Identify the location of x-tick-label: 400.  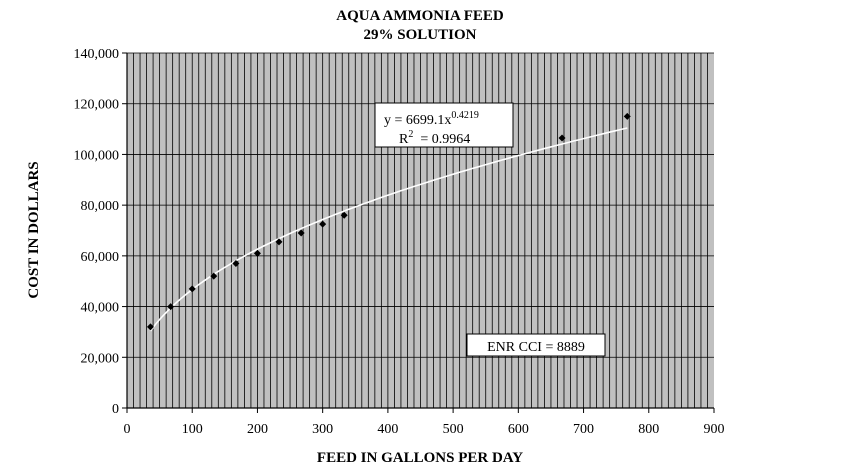
(387, 429).